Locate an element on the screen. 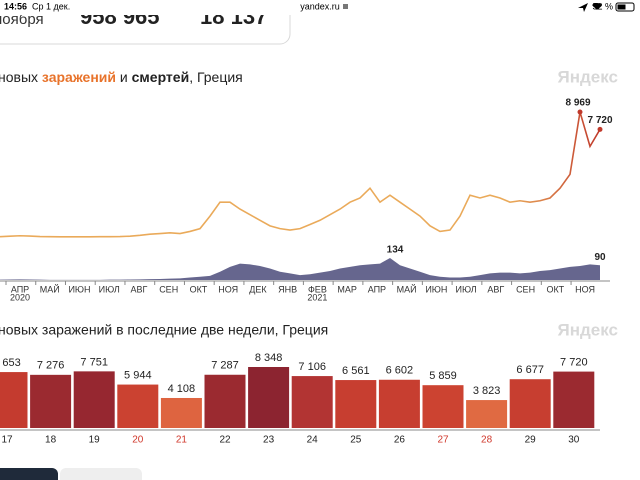  x-tick-label: ЯНВ is located at coordinates (287, 289).